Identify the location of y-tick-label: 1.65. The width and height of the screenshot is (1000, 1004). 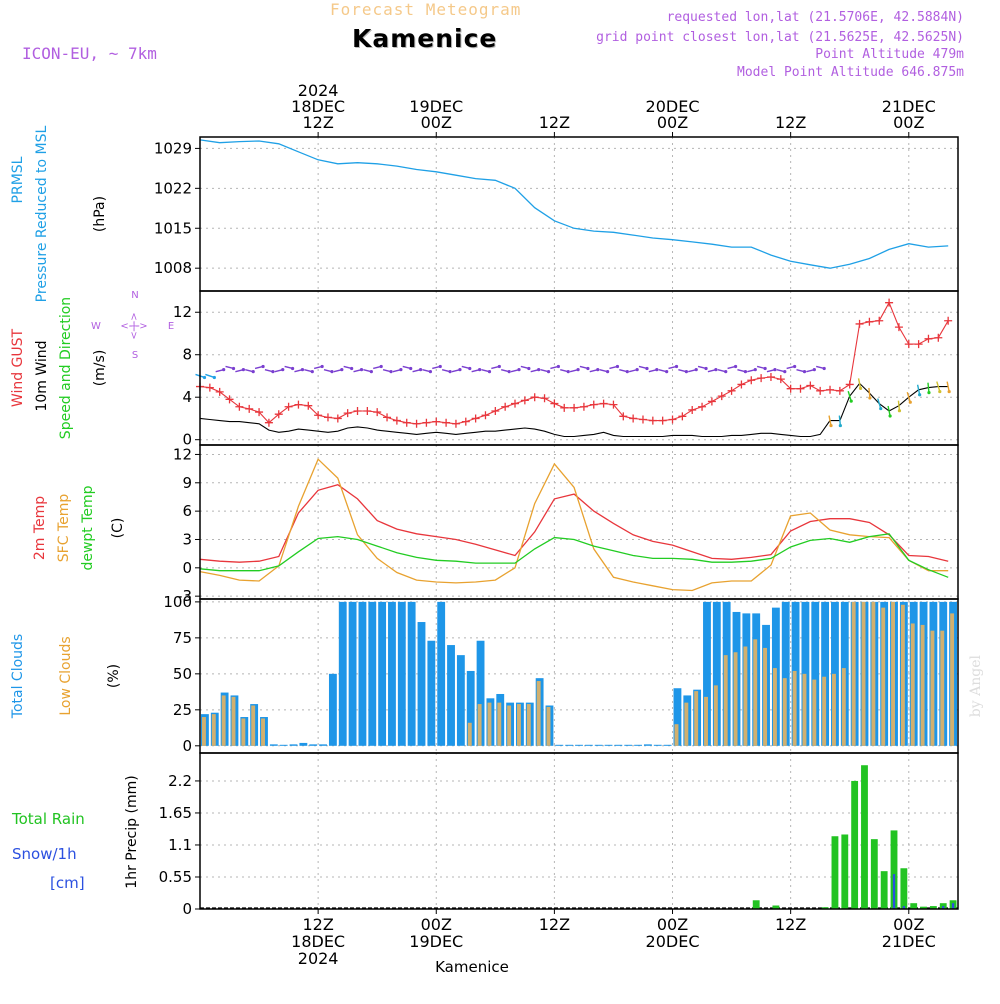
(175, 813).